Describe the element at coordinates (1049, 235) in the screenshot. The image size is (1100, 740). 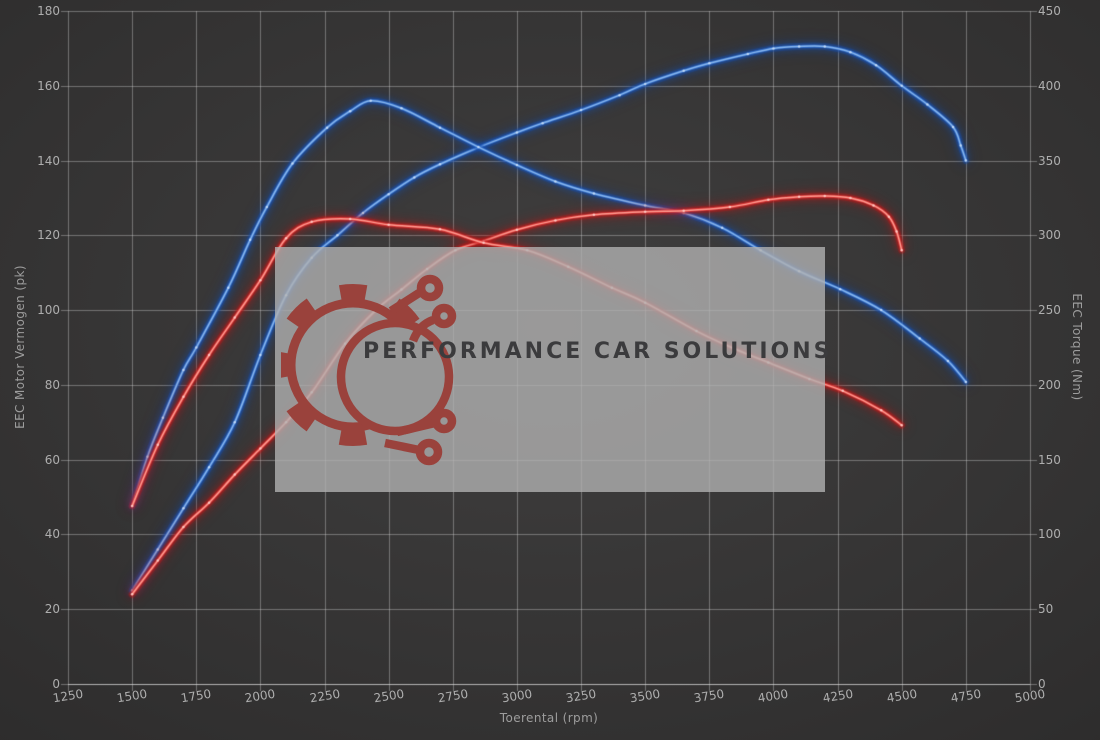
I see `y-right-tick-label: 300` at that location.